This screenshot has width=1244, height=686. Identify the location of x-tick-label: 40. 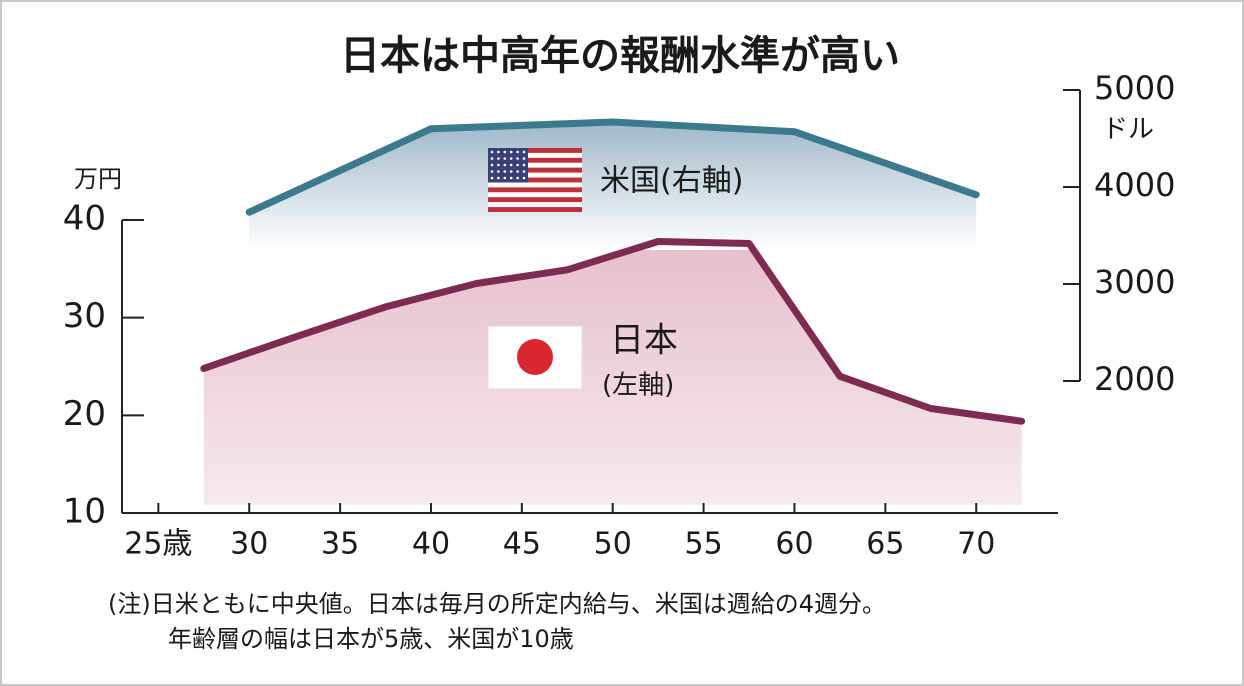
(431, 544).